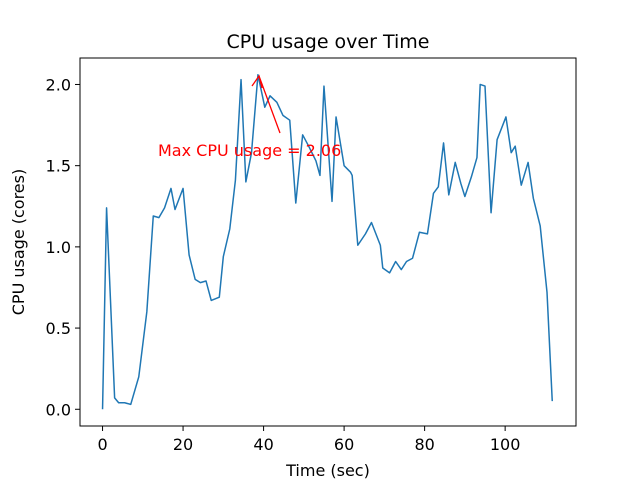 The height and width of the screenshot is (480, 640). I want to click on x-tick-label: 0, so click(102, 444).